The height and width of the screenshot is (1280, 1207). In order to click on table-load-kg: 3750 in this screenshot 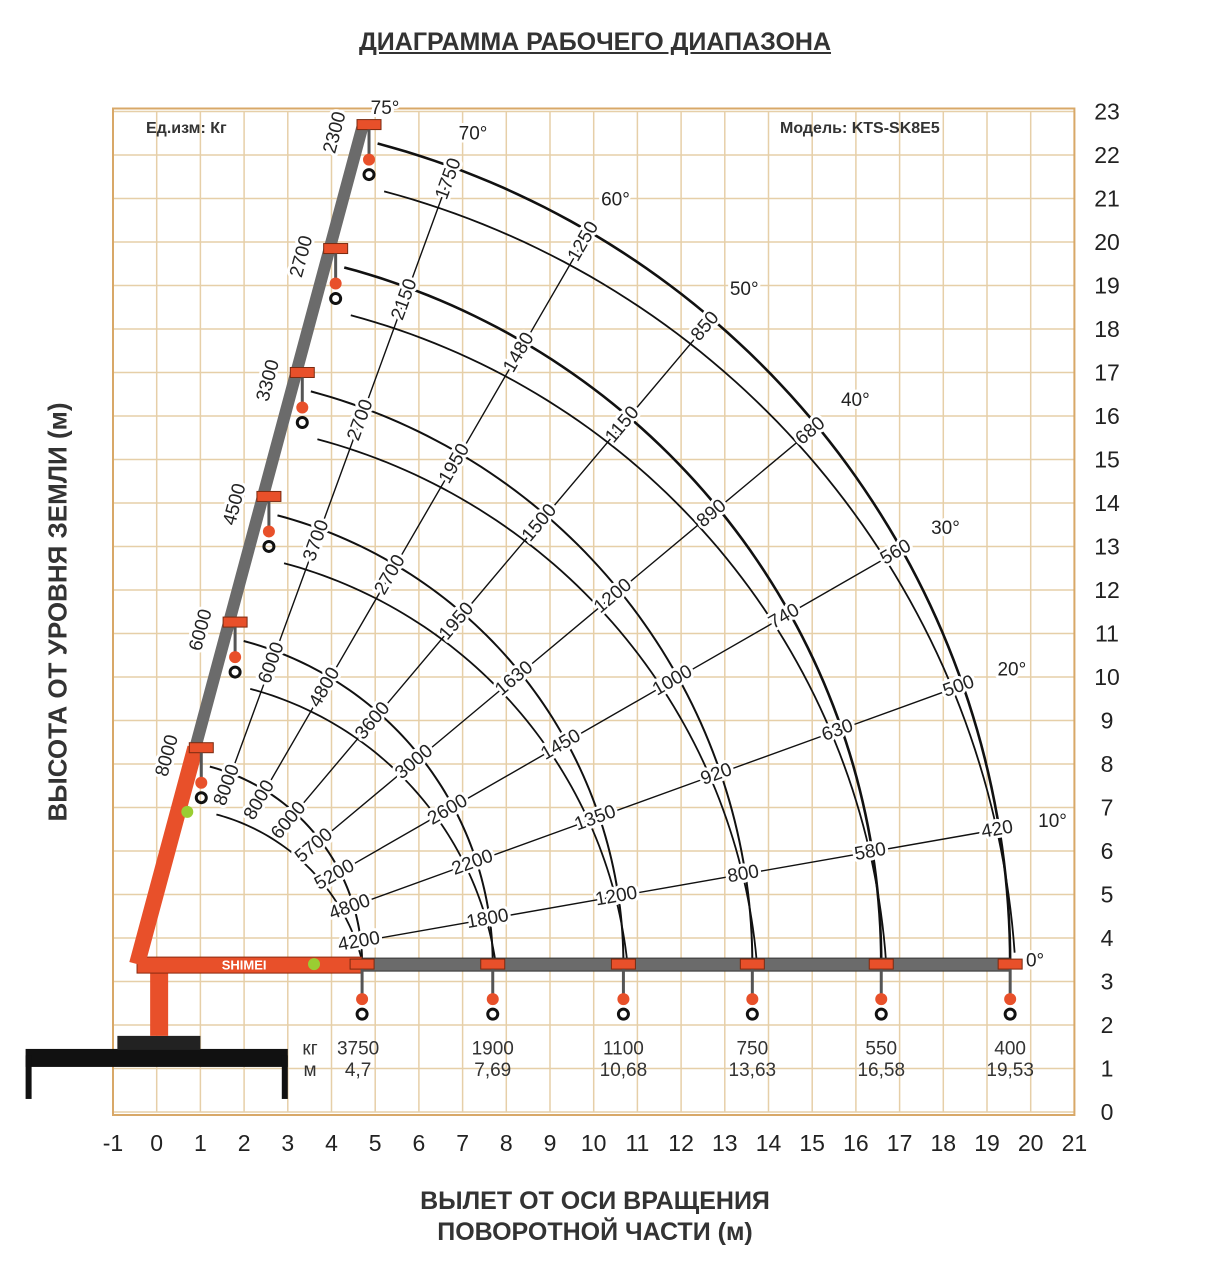, I will do `click(358, 1048)`.